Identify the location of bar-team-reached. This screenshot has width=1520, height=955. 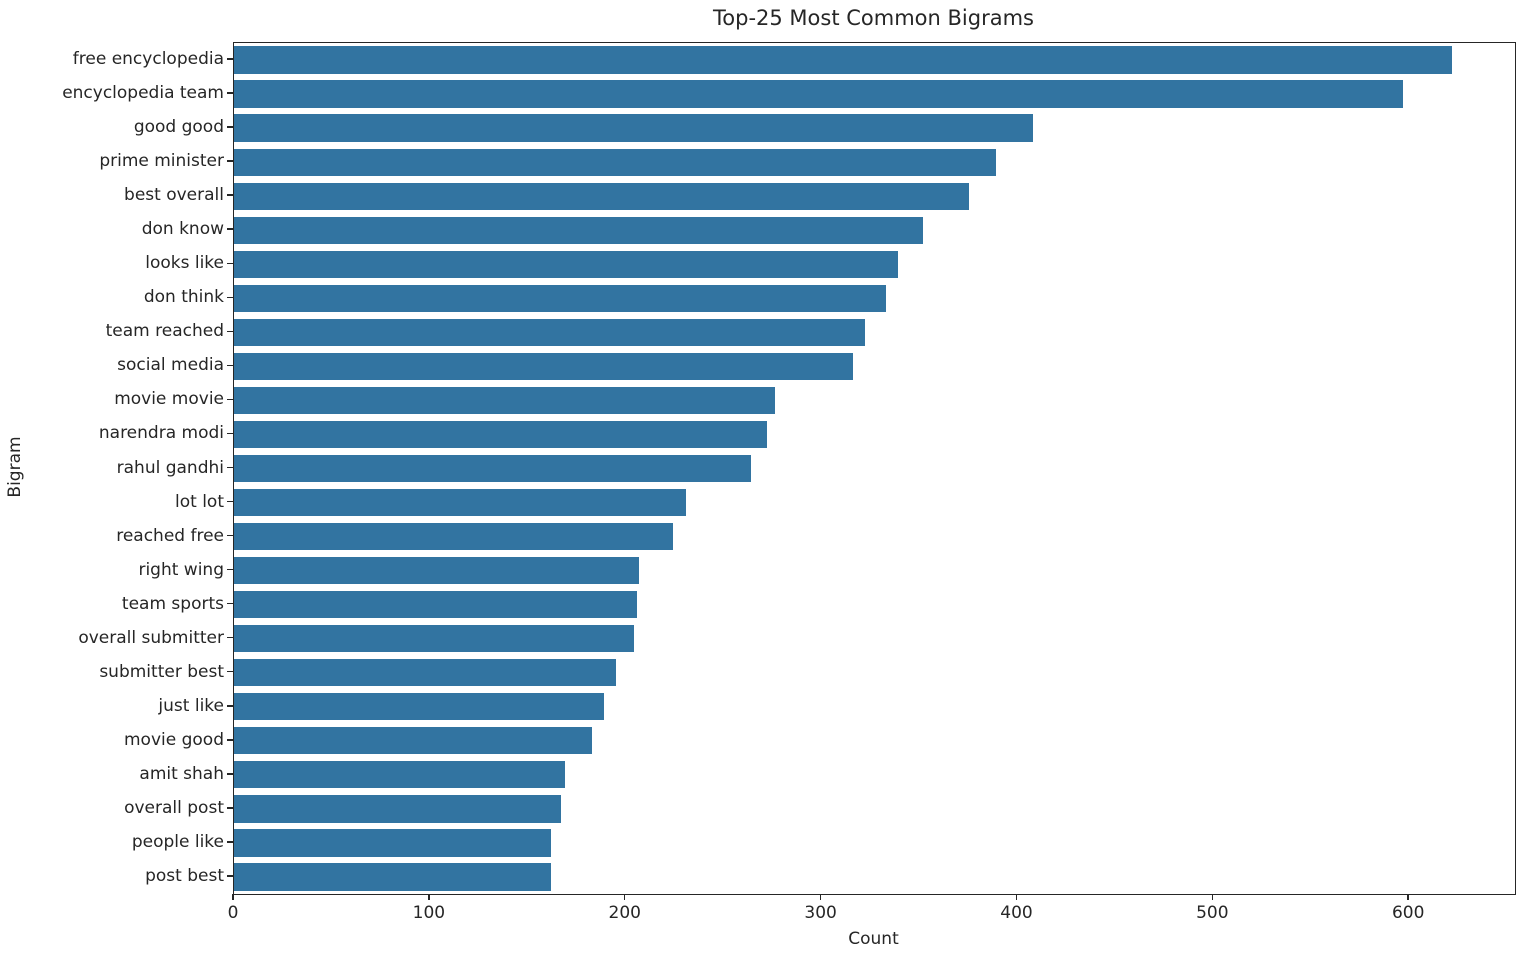
(549, 332).